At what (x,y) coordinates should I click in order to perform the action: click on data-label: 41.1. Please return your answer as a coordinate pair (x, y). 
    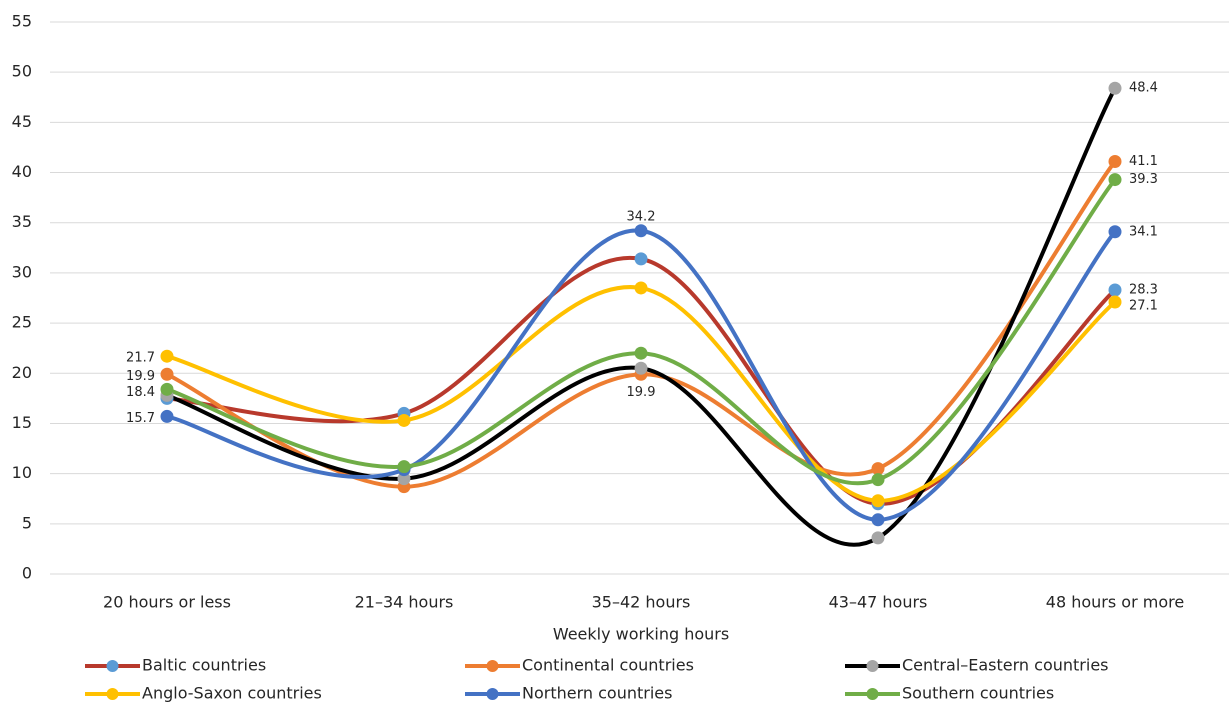
    Looking at the image, I should click on (1143, 161).